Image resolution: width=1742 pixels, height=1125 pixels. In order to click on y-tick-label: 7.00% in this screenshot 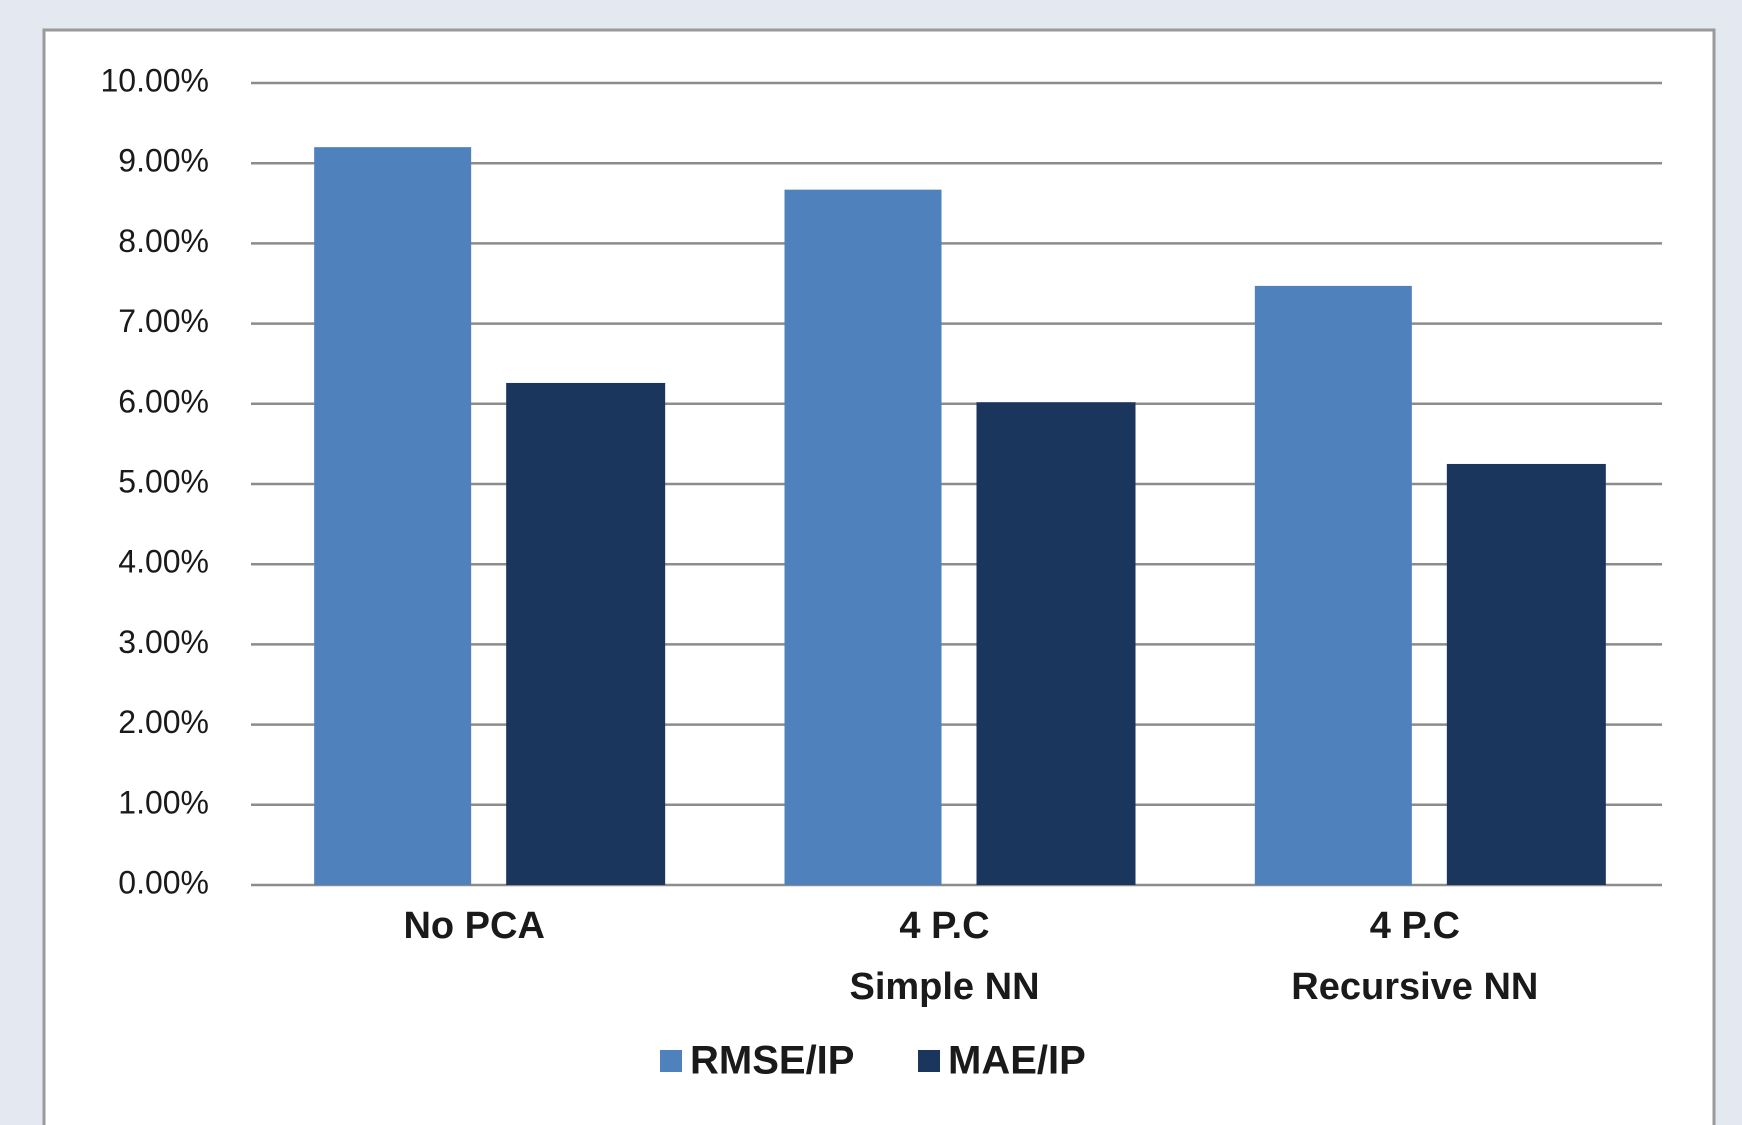, I will do `click(163, 321)`.